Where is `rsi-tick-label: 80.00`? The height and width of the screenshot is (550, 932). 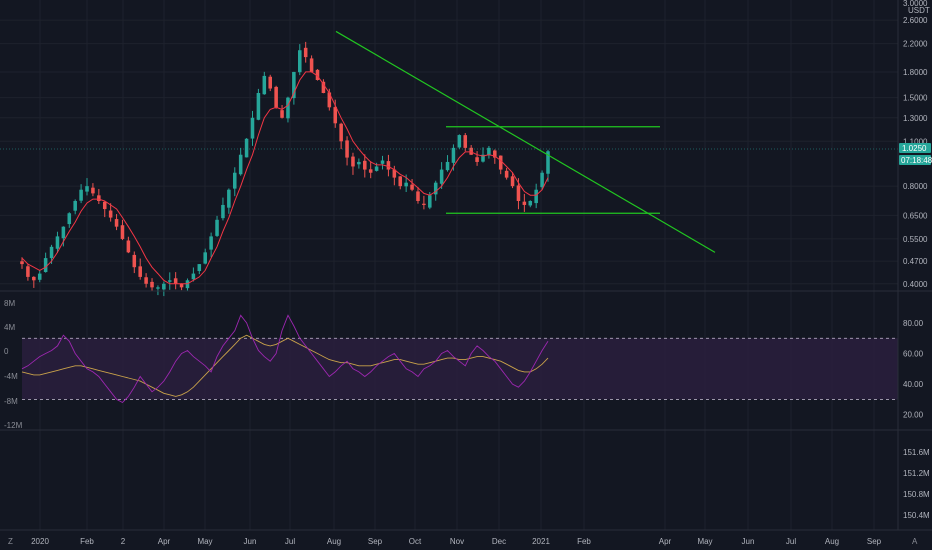 rsi-tick-label: 80.00 is located at coordinates (913, 323).